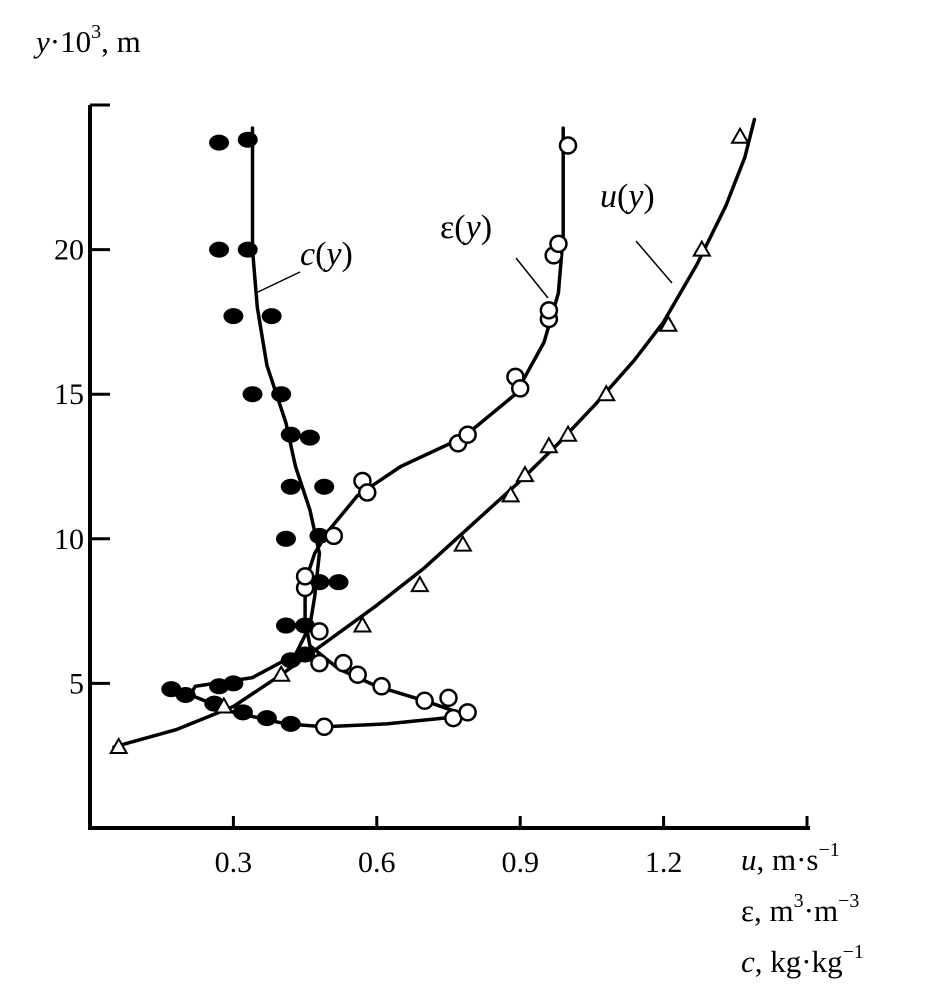 This screenshot has height=996, width=950. What do you see at coordinates (76, 683) in the screenshot?
I see `y-tick-label-0: 5` at bounding box center [76, 683].